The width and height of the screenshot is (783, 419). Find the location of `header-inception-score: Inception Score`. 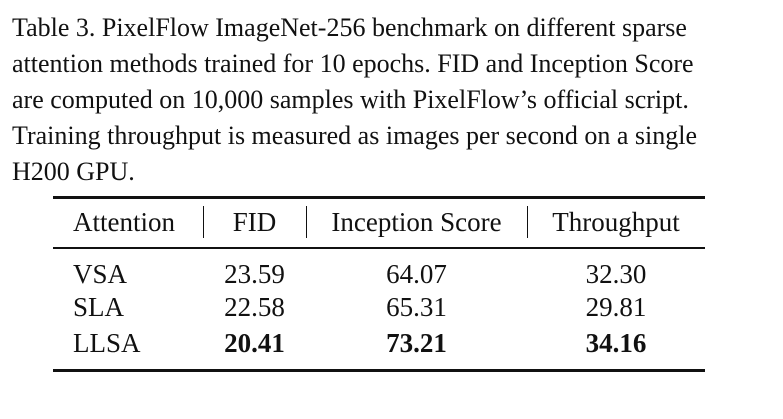

header-inception-score: Inception Score is located at coordinates (416, 222).